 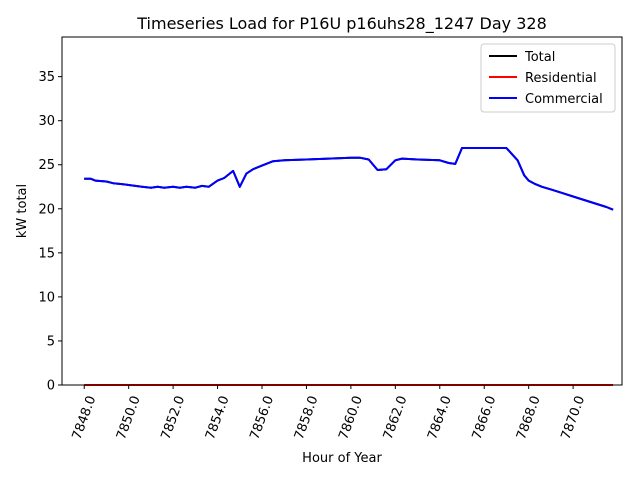 I want to click on y-tick-label: 20, so click(x=46, y=209).